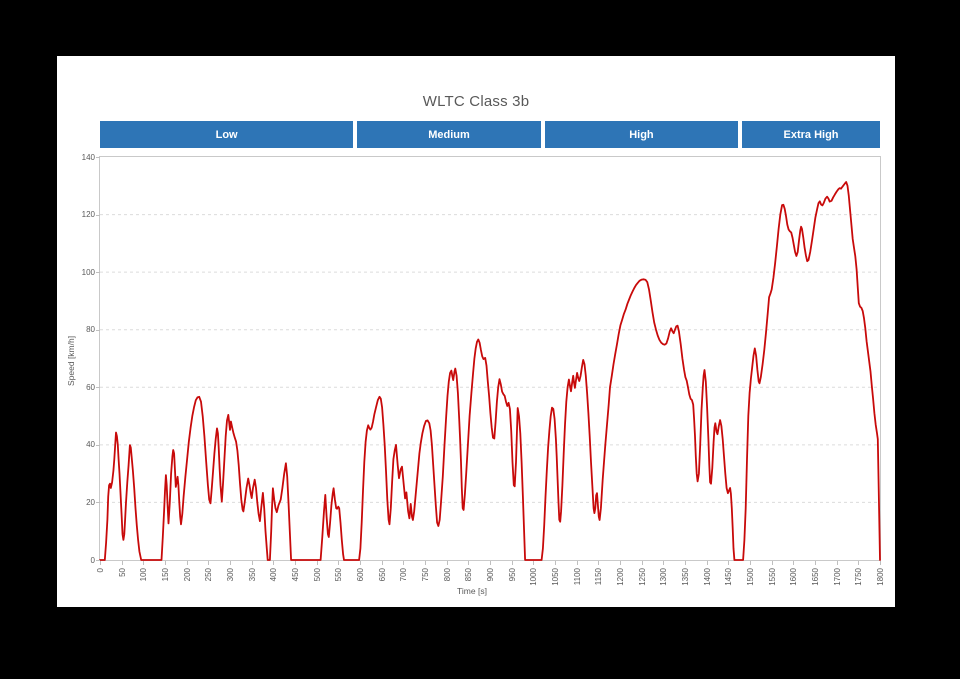 This screenshot has height=679, width=960. Describe the element at coordinates (88, 272) in the screenshot. I see `y-tick-label: 100` at that location.